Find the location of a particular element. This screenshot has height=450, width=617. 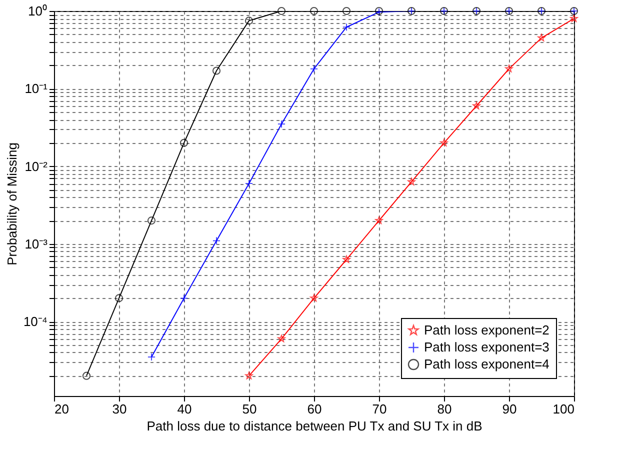

legend-label: Path loss exponent=2 is located at coordinates (487, 330).